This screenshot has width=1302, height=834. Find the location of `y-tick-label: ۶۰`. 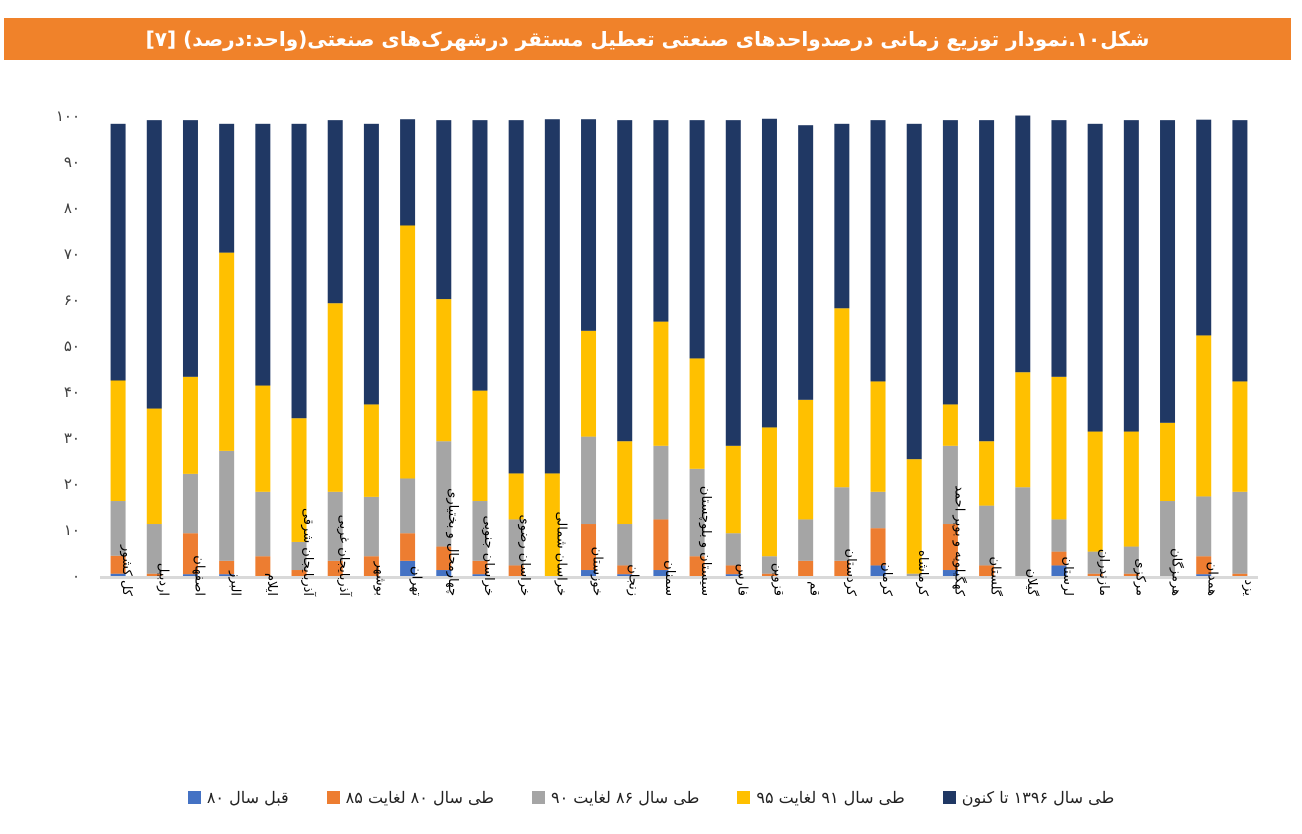

y-tick-label: ۶۰ is located at coordinates (72, 300).